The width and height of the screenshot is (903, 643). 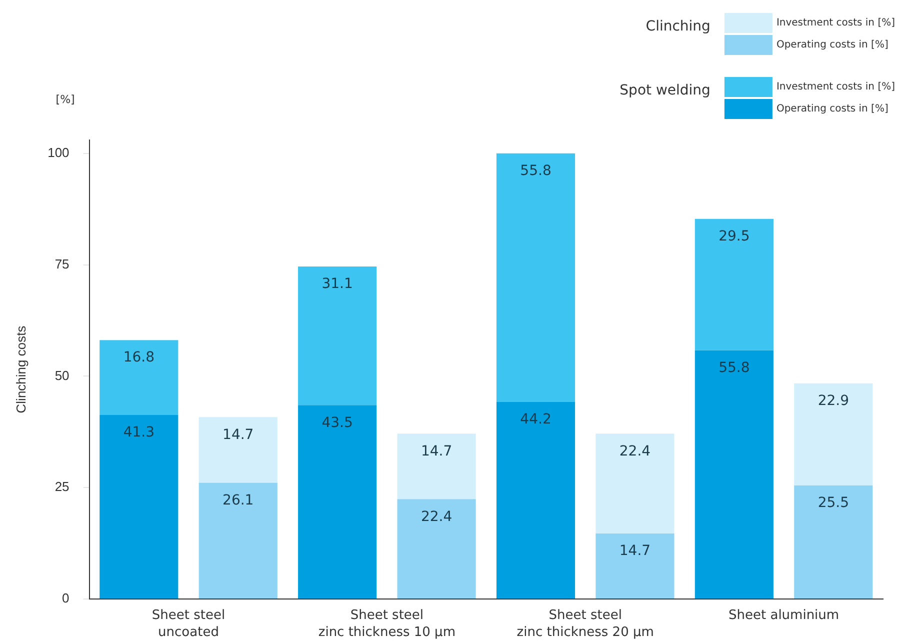 I want to click on text: Clinching, so click(x=678, y=26).